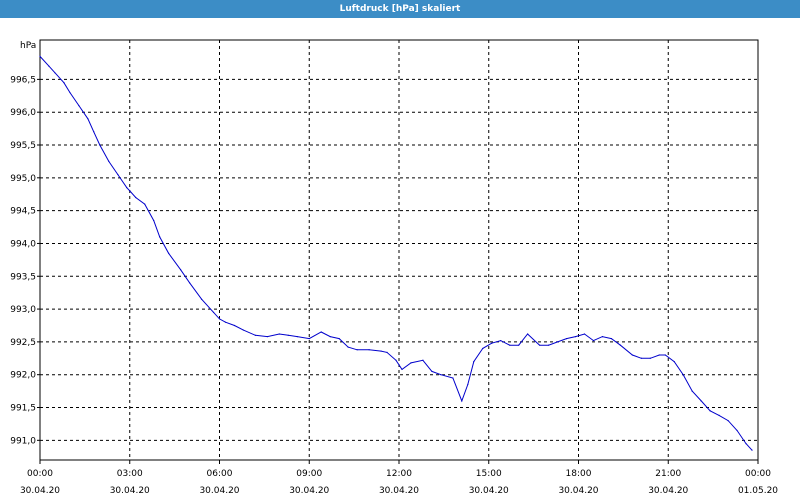  Describe the element at coordinates (668, 474) in the screenshot. I see `x-tick-time-label: 21:00` at that location.